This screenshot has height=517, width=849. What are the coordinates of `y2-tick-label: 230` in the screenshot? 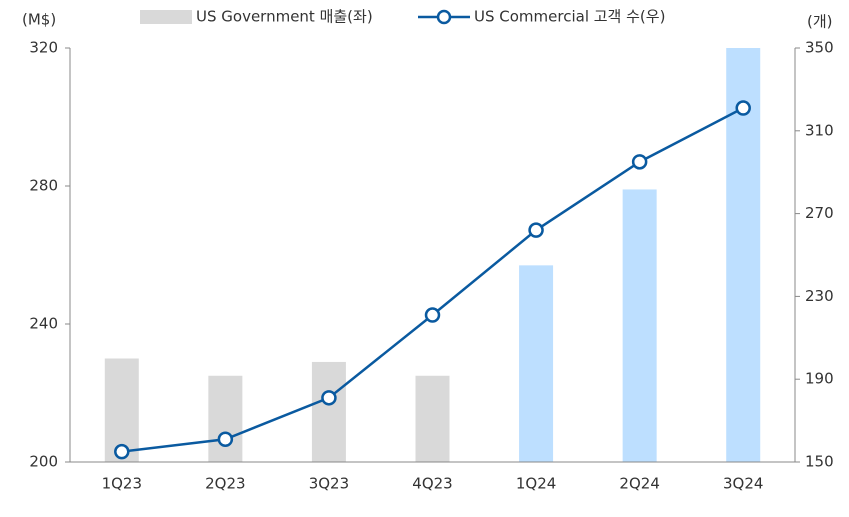 It's located at (819, 296).